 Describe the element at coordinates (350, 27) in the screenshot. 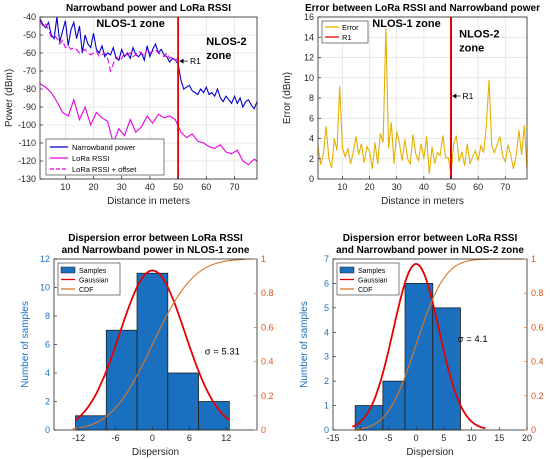

I see `legend-label: Error` at that location.